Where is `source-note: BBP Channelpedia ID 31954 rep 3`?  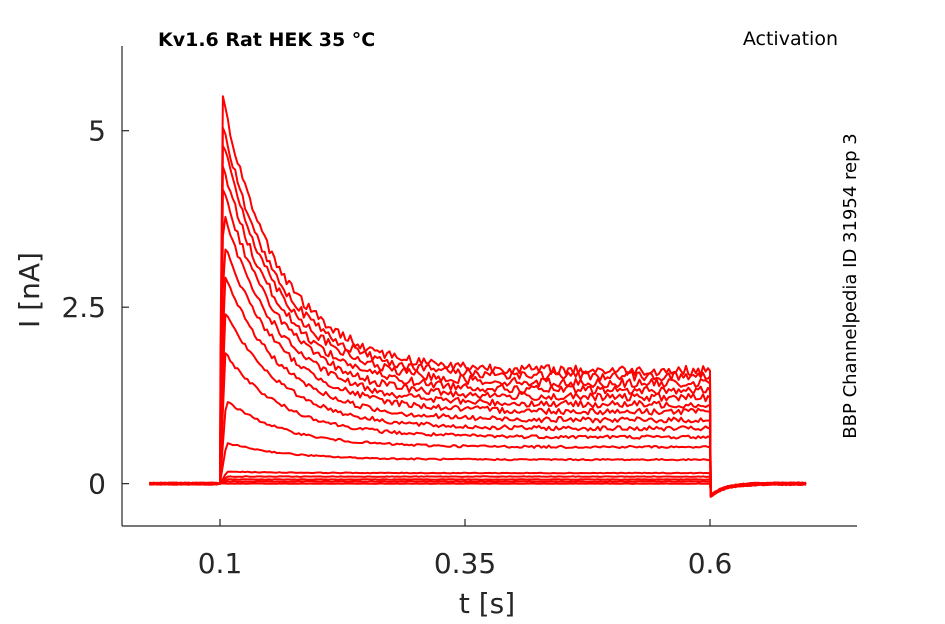 source-note: BBP Channelpedia ID 31954 rep 3 is located at coordinates (850, 285).